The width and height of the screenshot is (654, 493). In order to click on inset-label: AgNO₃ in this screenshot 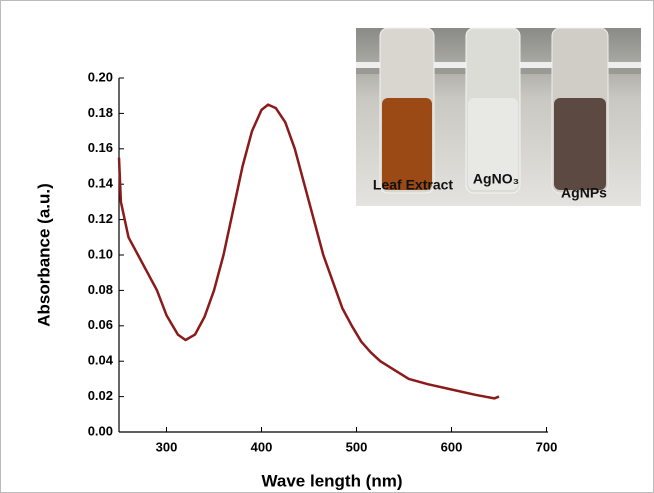, I will do `click(496, 179)`.